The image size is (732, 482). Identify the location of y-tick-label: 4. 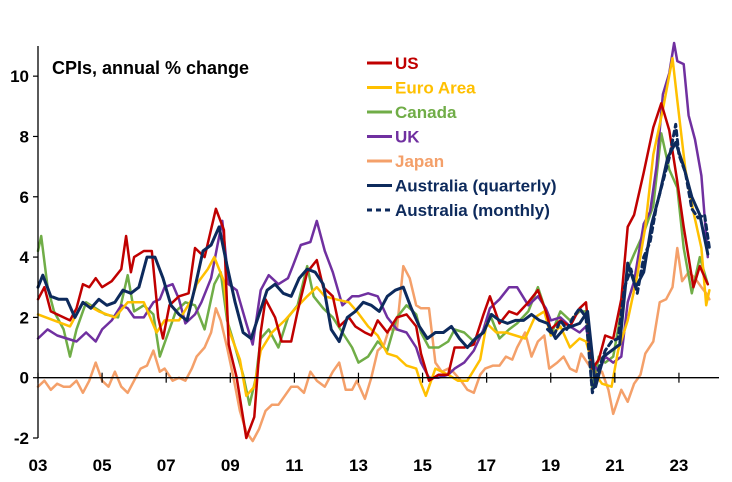
(25, 257).